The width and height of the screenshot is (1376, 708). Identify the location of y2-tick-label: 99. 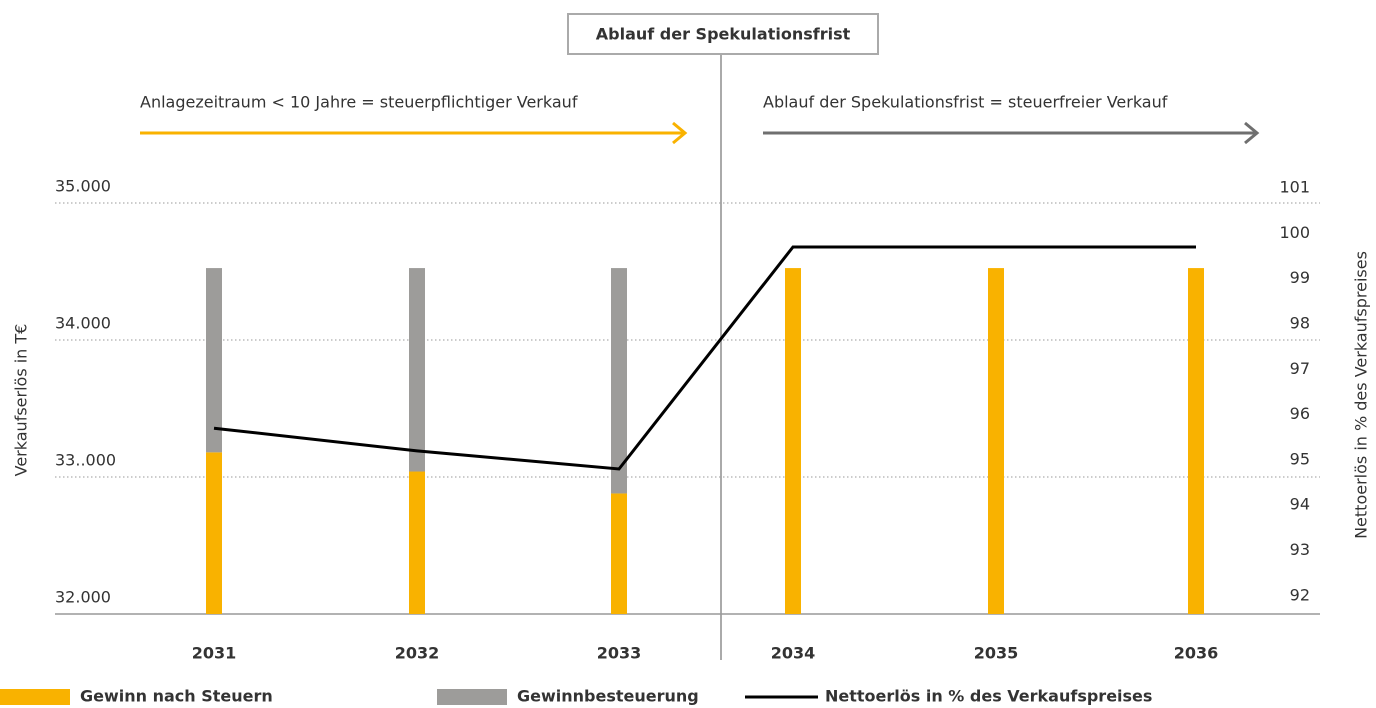
(1300, 277).